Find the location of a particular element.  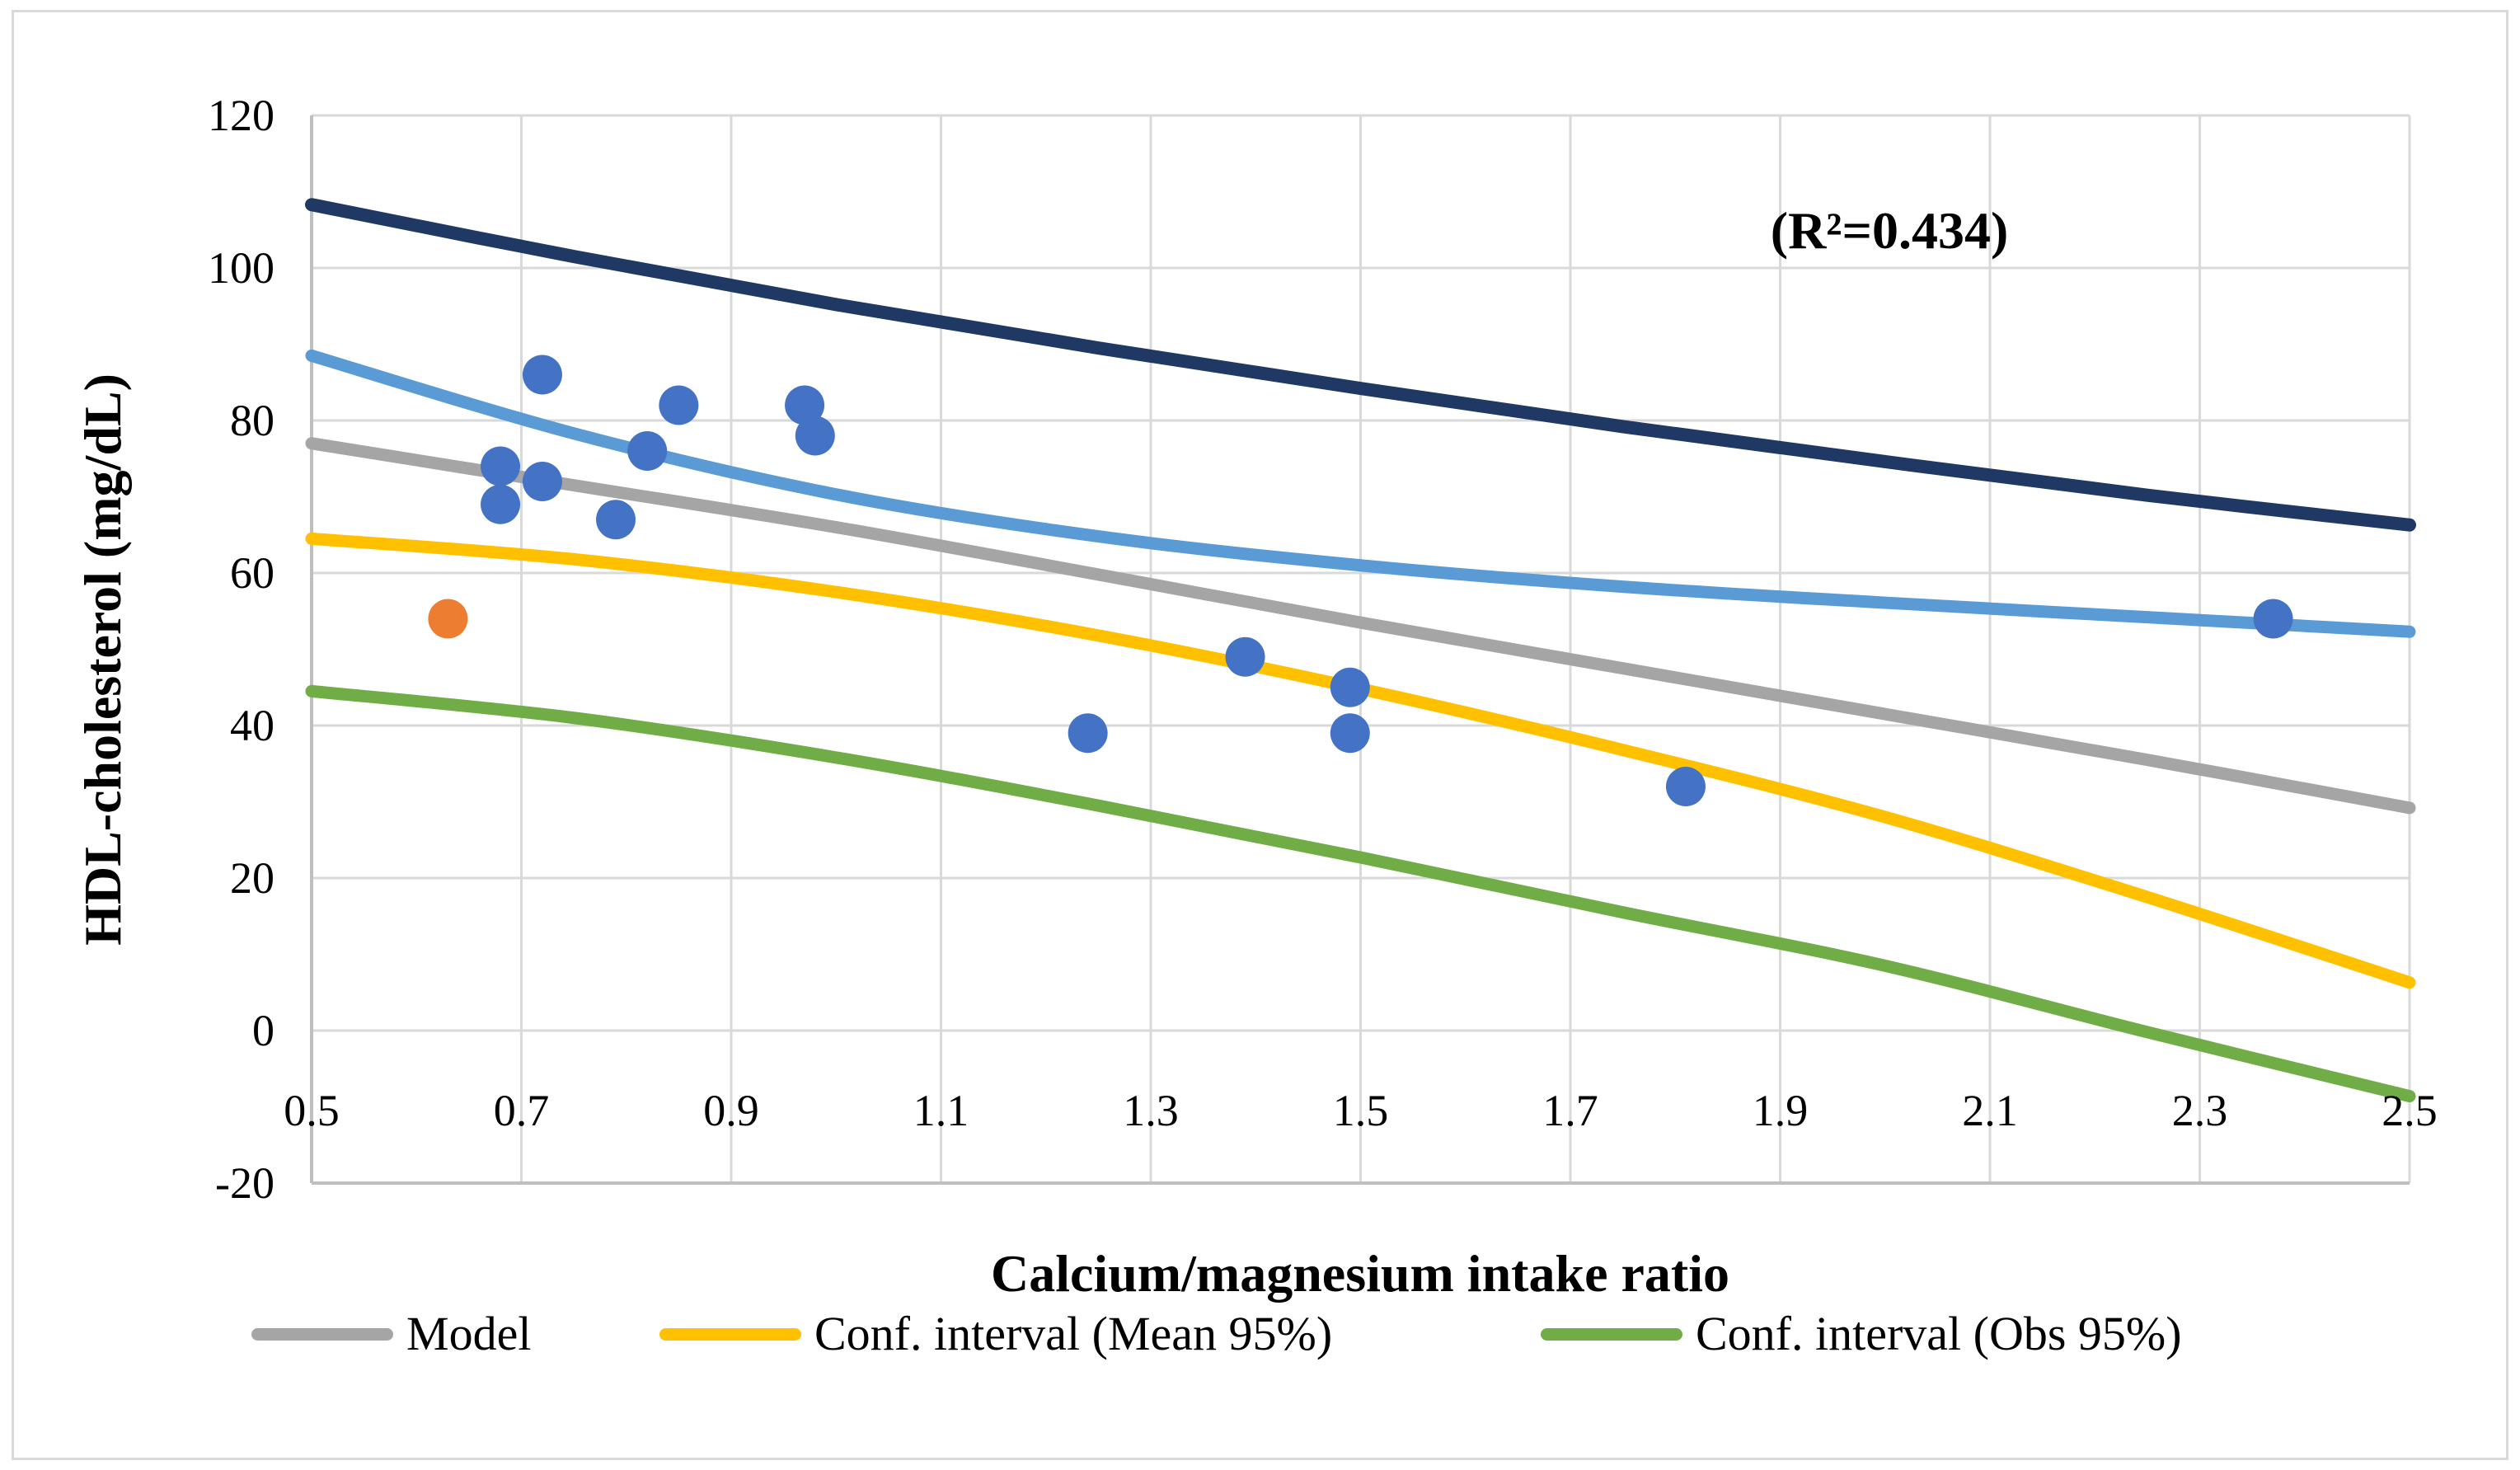

observation-orange-point is located at coordinates (448, 619).